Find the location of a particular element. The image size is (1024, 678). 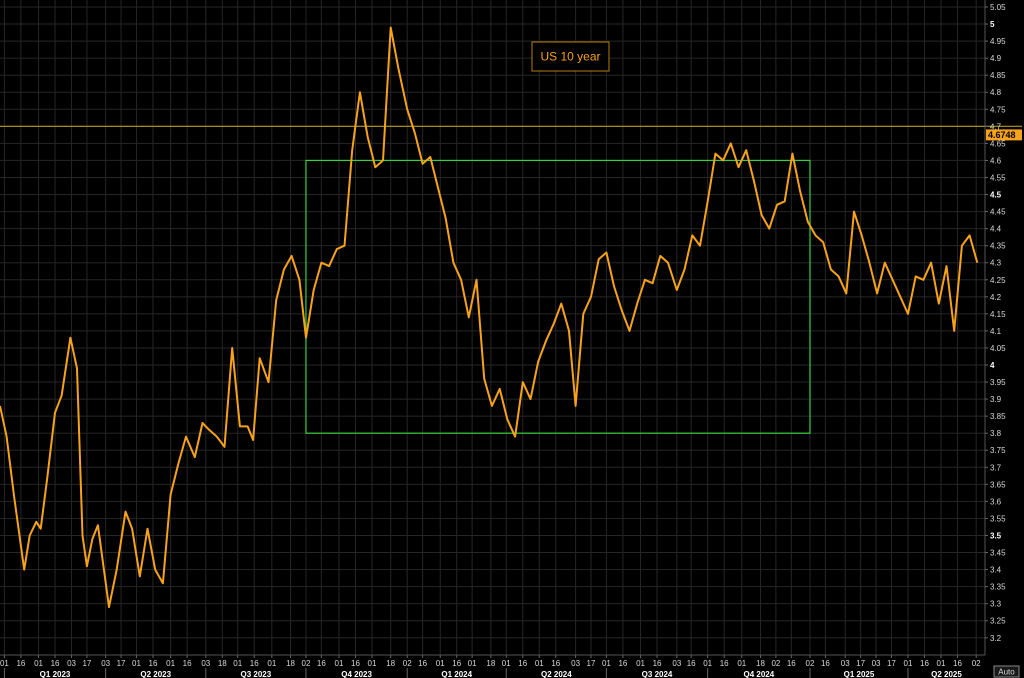

quarter-label: Q2 2025 is located at coordinates (946, 674).